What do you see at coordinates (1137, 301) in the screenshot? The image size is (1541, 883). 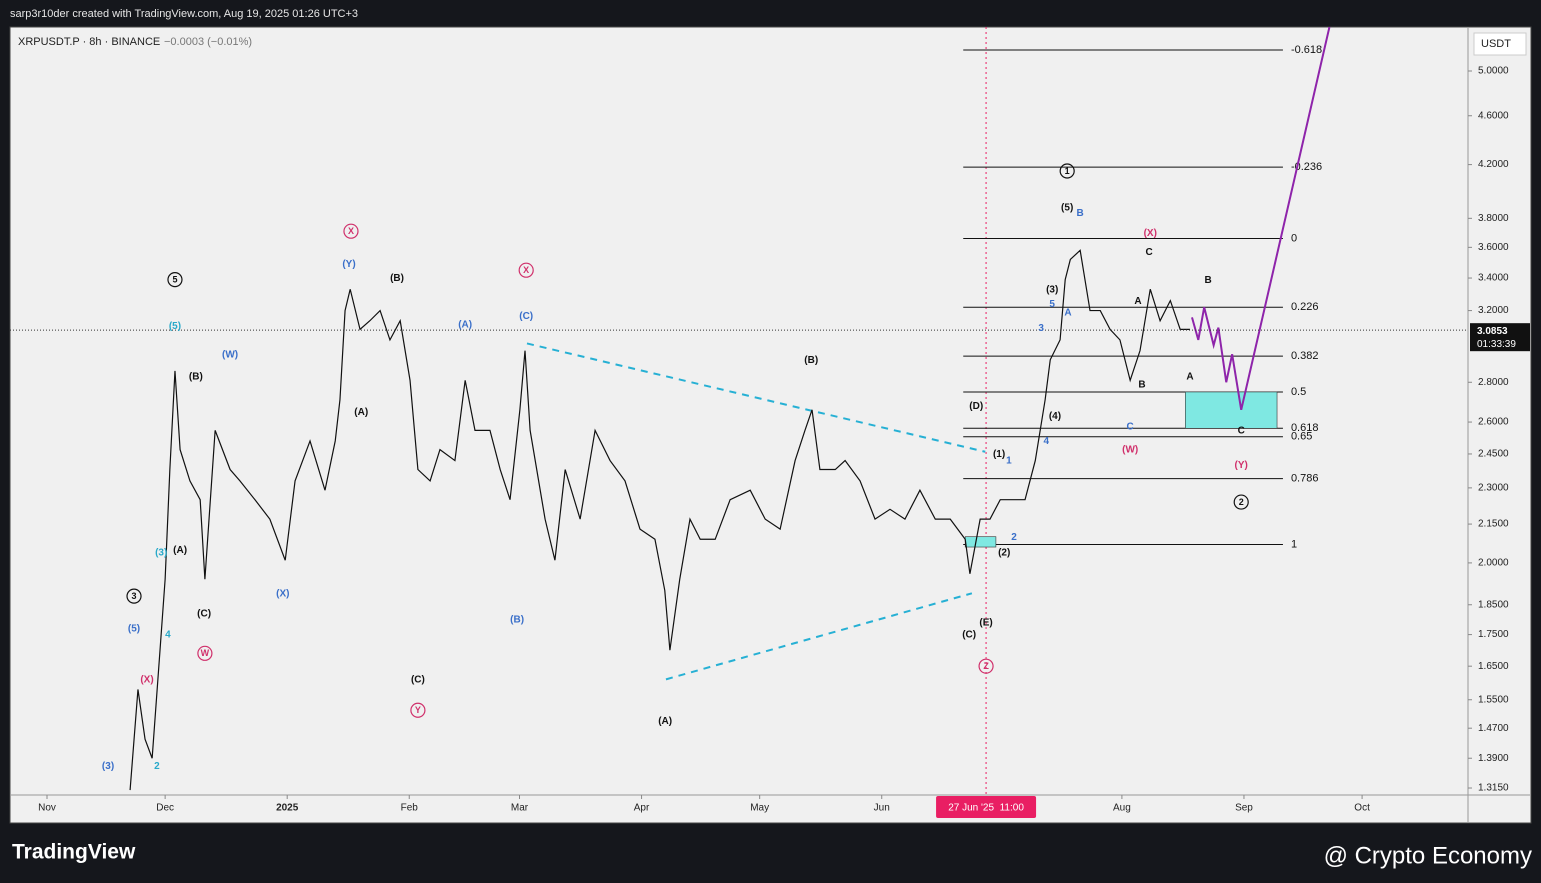 I see `wave-label: A` at bounding box center [1137, 301].